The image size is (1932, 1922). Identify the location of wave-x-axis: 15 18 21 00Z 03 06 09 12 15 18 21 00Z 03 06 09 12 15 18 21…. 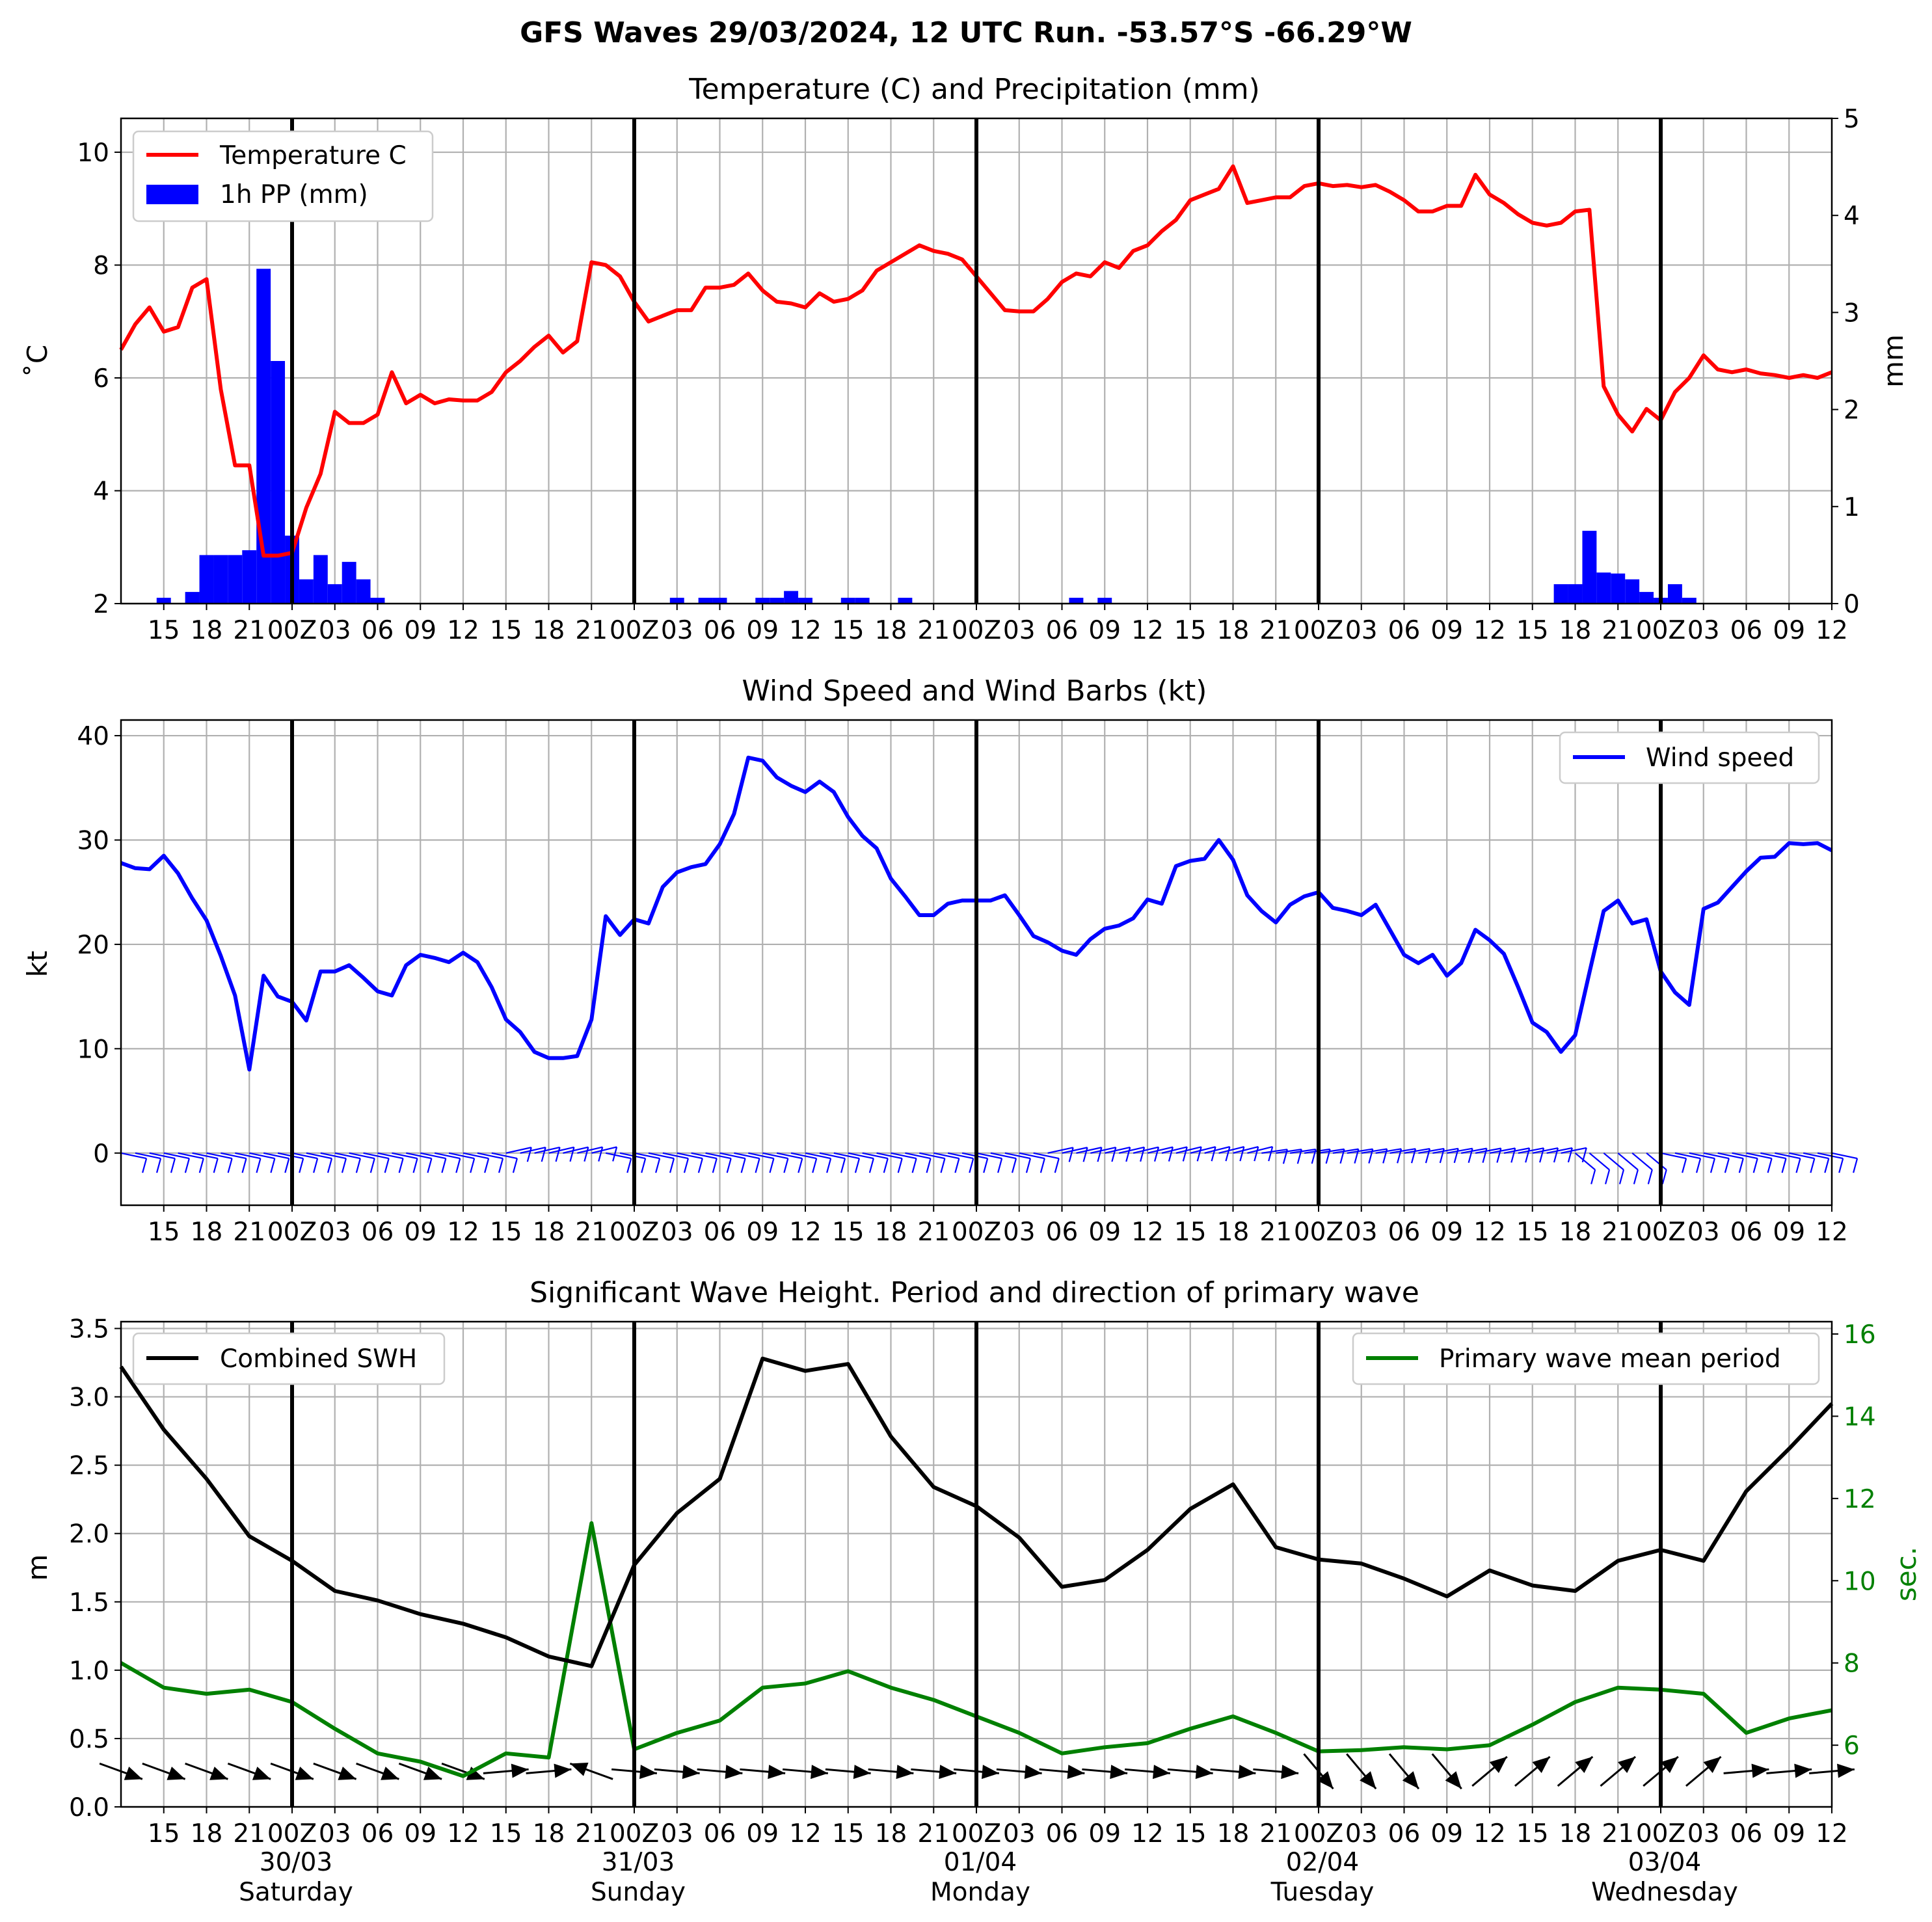
(998, 1828).